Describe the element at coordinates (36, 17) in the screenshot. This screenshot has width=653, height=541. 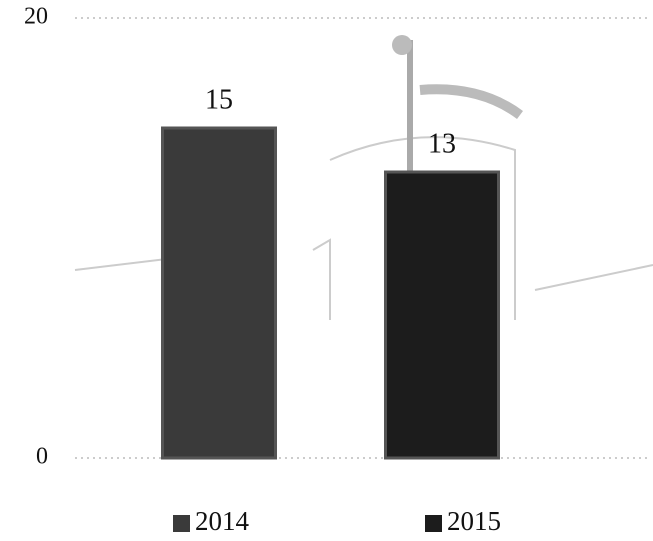
I see `y-tick-label: 20` at that location.